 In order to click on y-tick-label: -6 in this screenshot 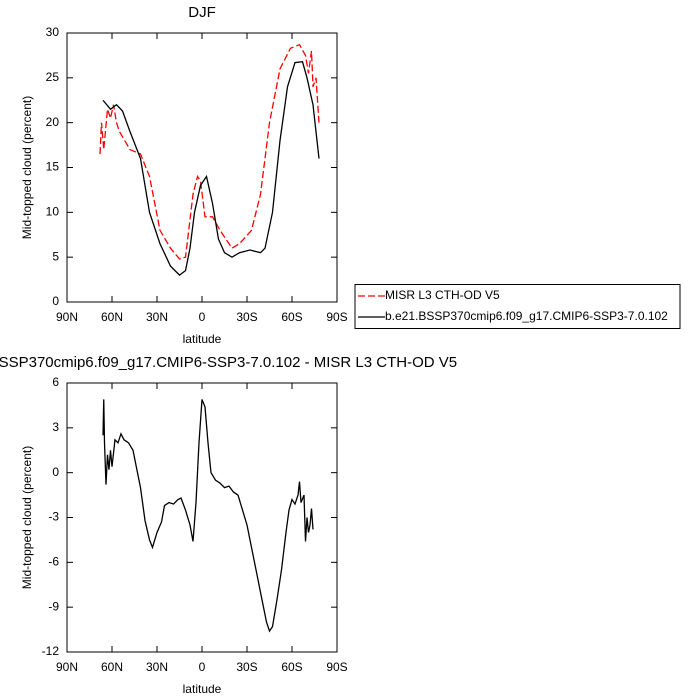, I will do `click(53, 562)`.